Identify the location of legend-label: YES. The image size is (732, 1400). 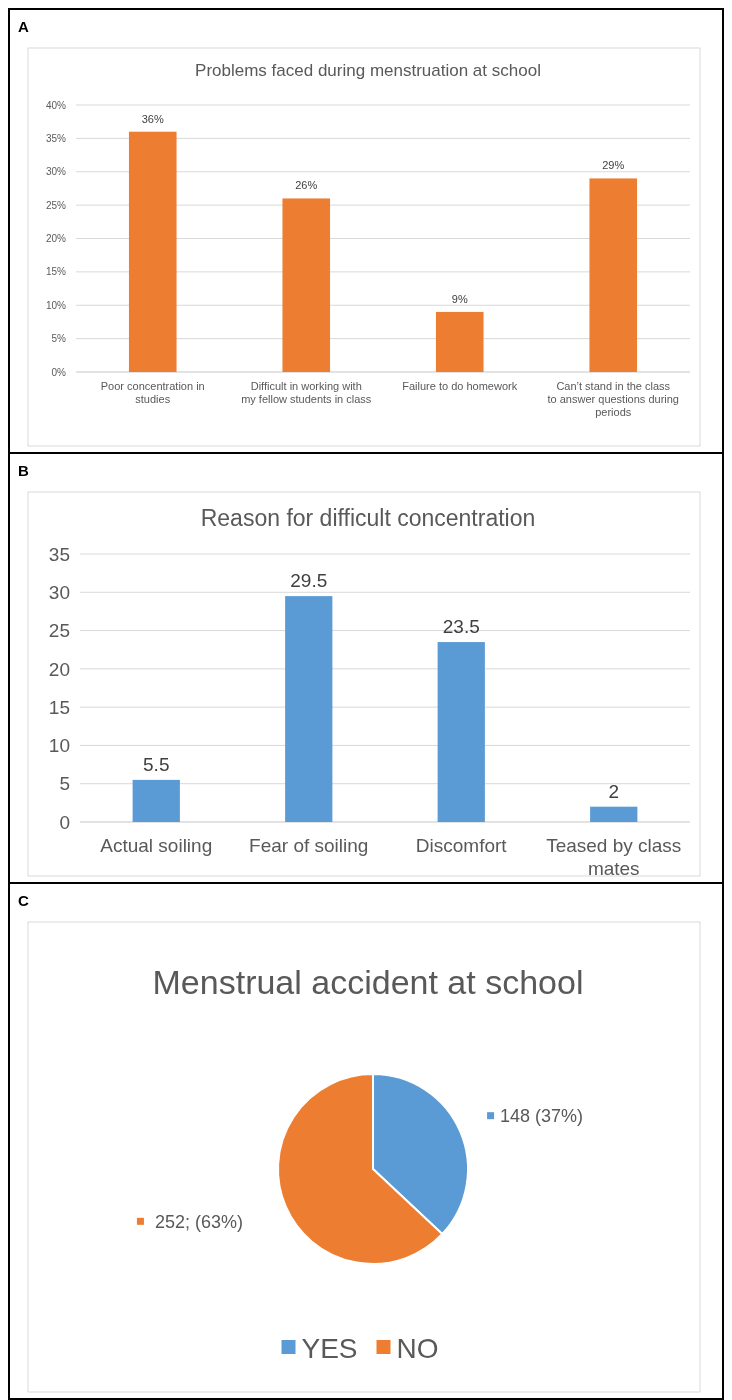
(329, 1348).